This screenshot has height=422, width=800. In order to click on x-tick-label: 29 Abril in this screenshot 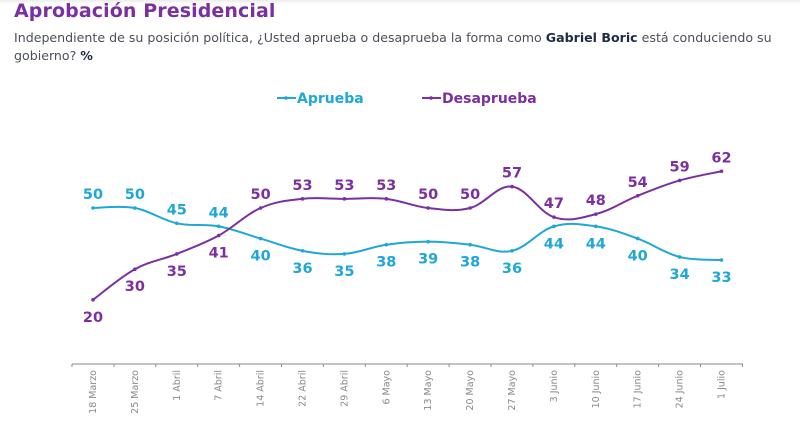, I will do `click(344, 388)`.